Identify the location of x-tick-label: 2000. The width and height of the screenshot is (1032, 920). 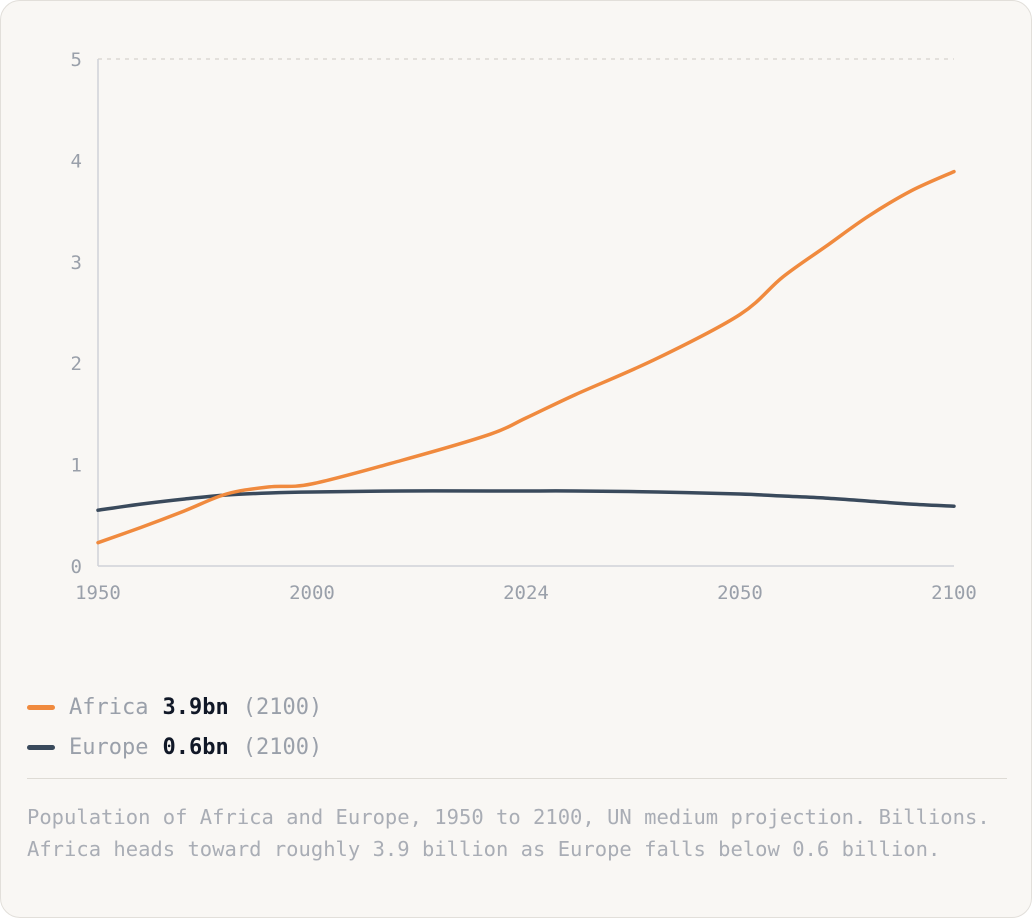
(312, 593).